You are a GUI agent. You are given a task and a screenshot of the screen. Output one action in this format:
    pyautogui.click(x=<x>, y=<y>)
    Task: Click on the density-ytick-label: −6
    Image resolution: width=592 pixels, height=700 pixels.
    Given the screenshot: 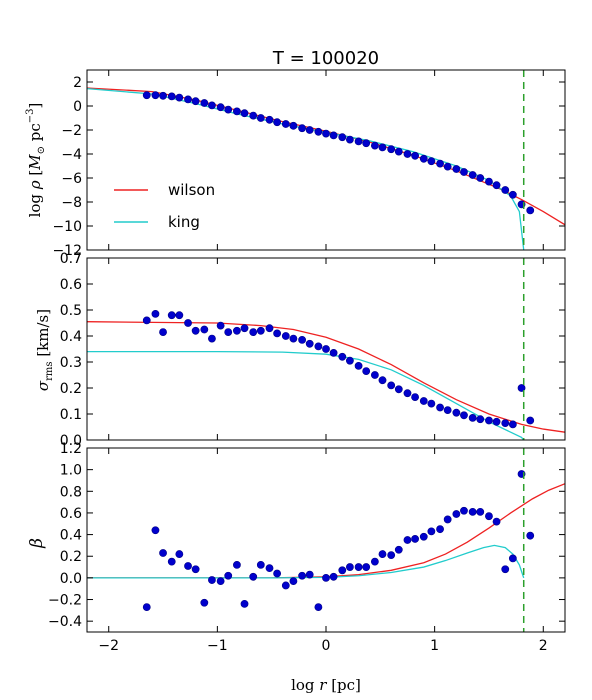 What is the action you would take?
    pyautogui.click(x=71, y=179)
    